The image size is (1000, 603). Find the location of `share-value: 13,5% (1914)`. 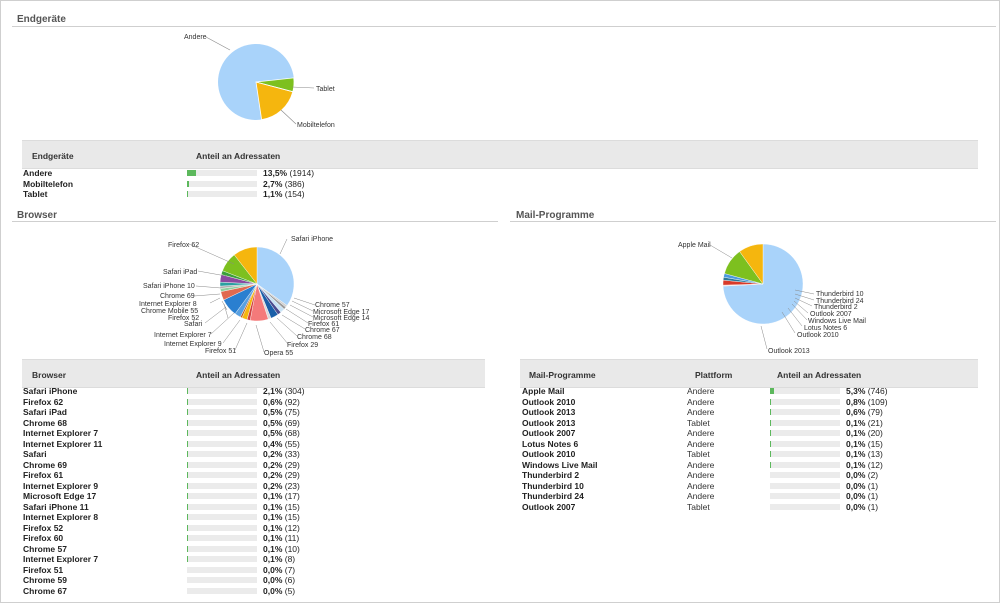

share-value: 13,5% (1914) is located at coordinates (288, 173).